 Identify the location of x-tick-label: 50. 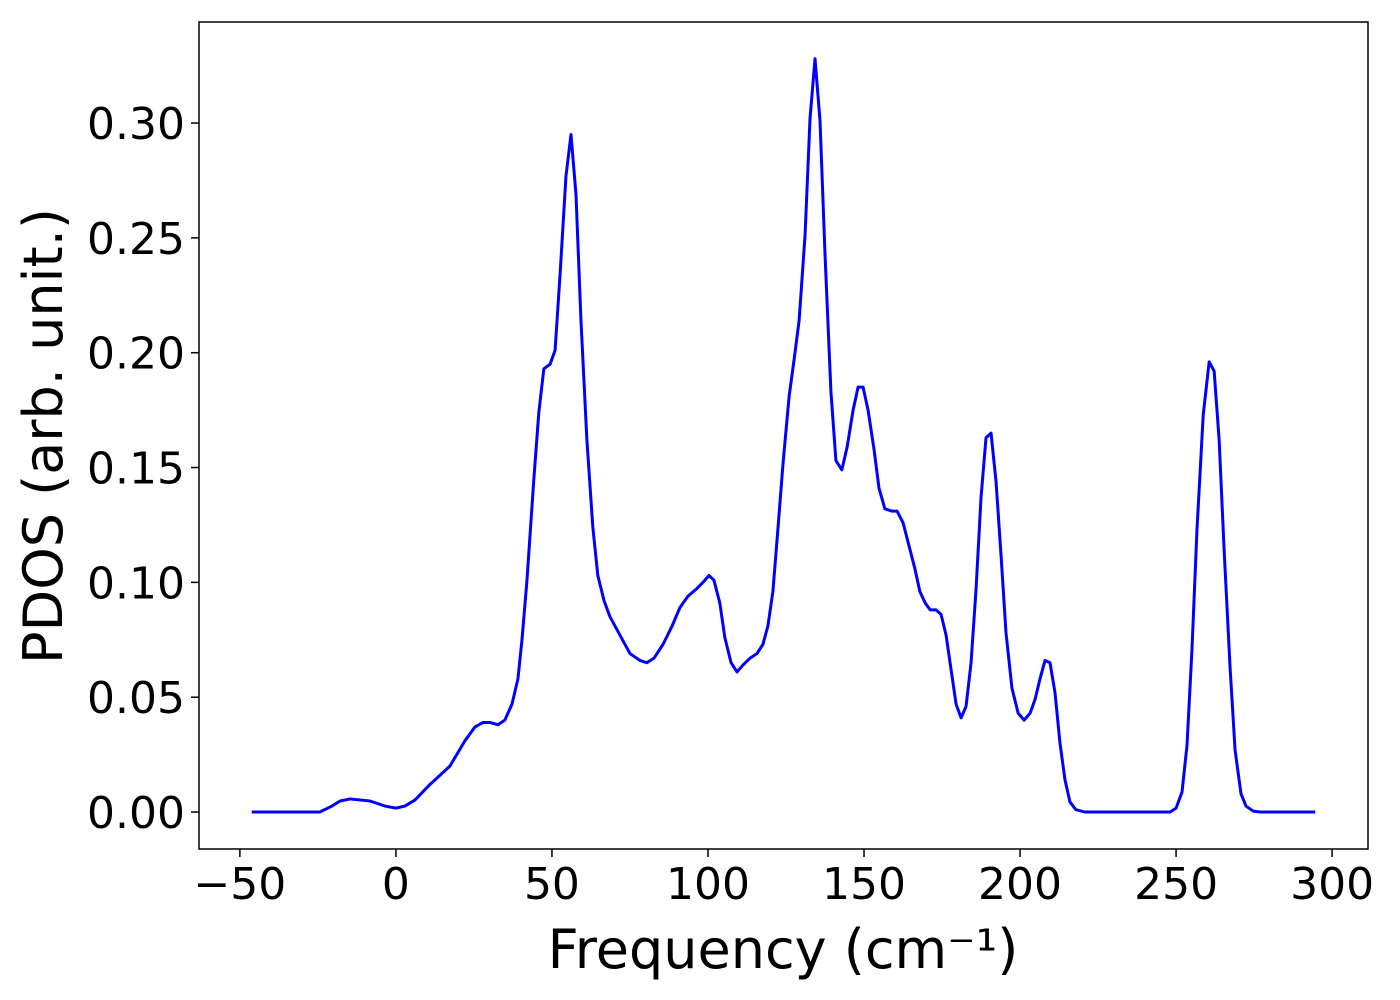
(552, 884).